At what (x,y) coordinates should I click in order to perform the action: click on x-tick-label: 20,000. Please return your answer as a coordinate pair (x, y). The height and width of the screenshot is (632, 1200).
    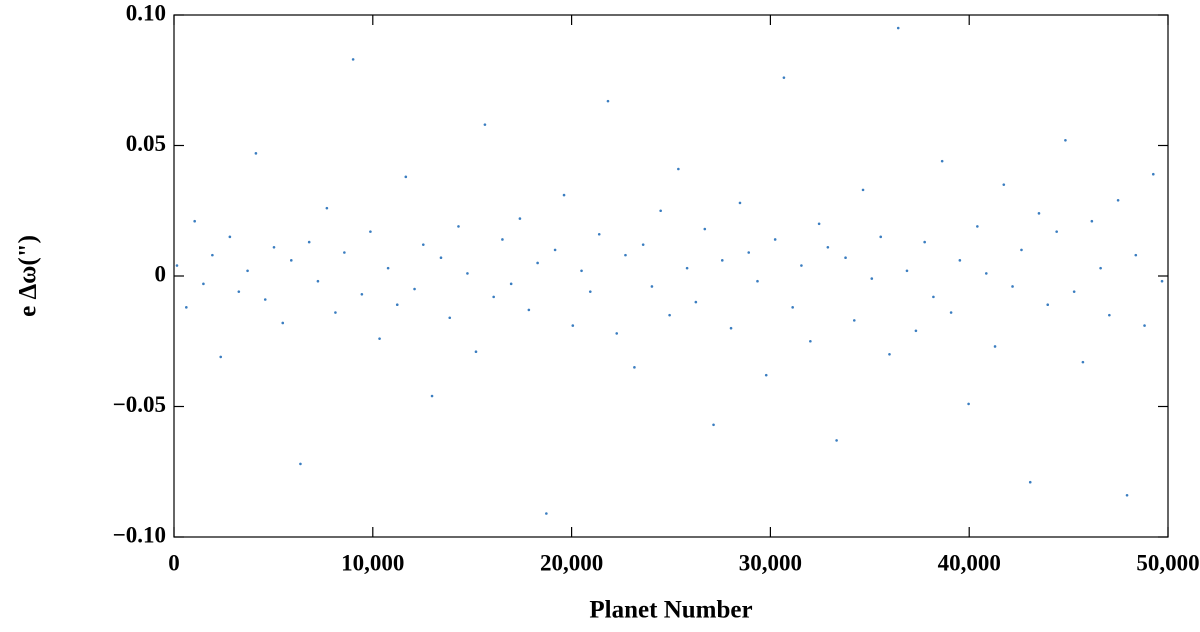
    Looking at the image, I should click on (571, 562).